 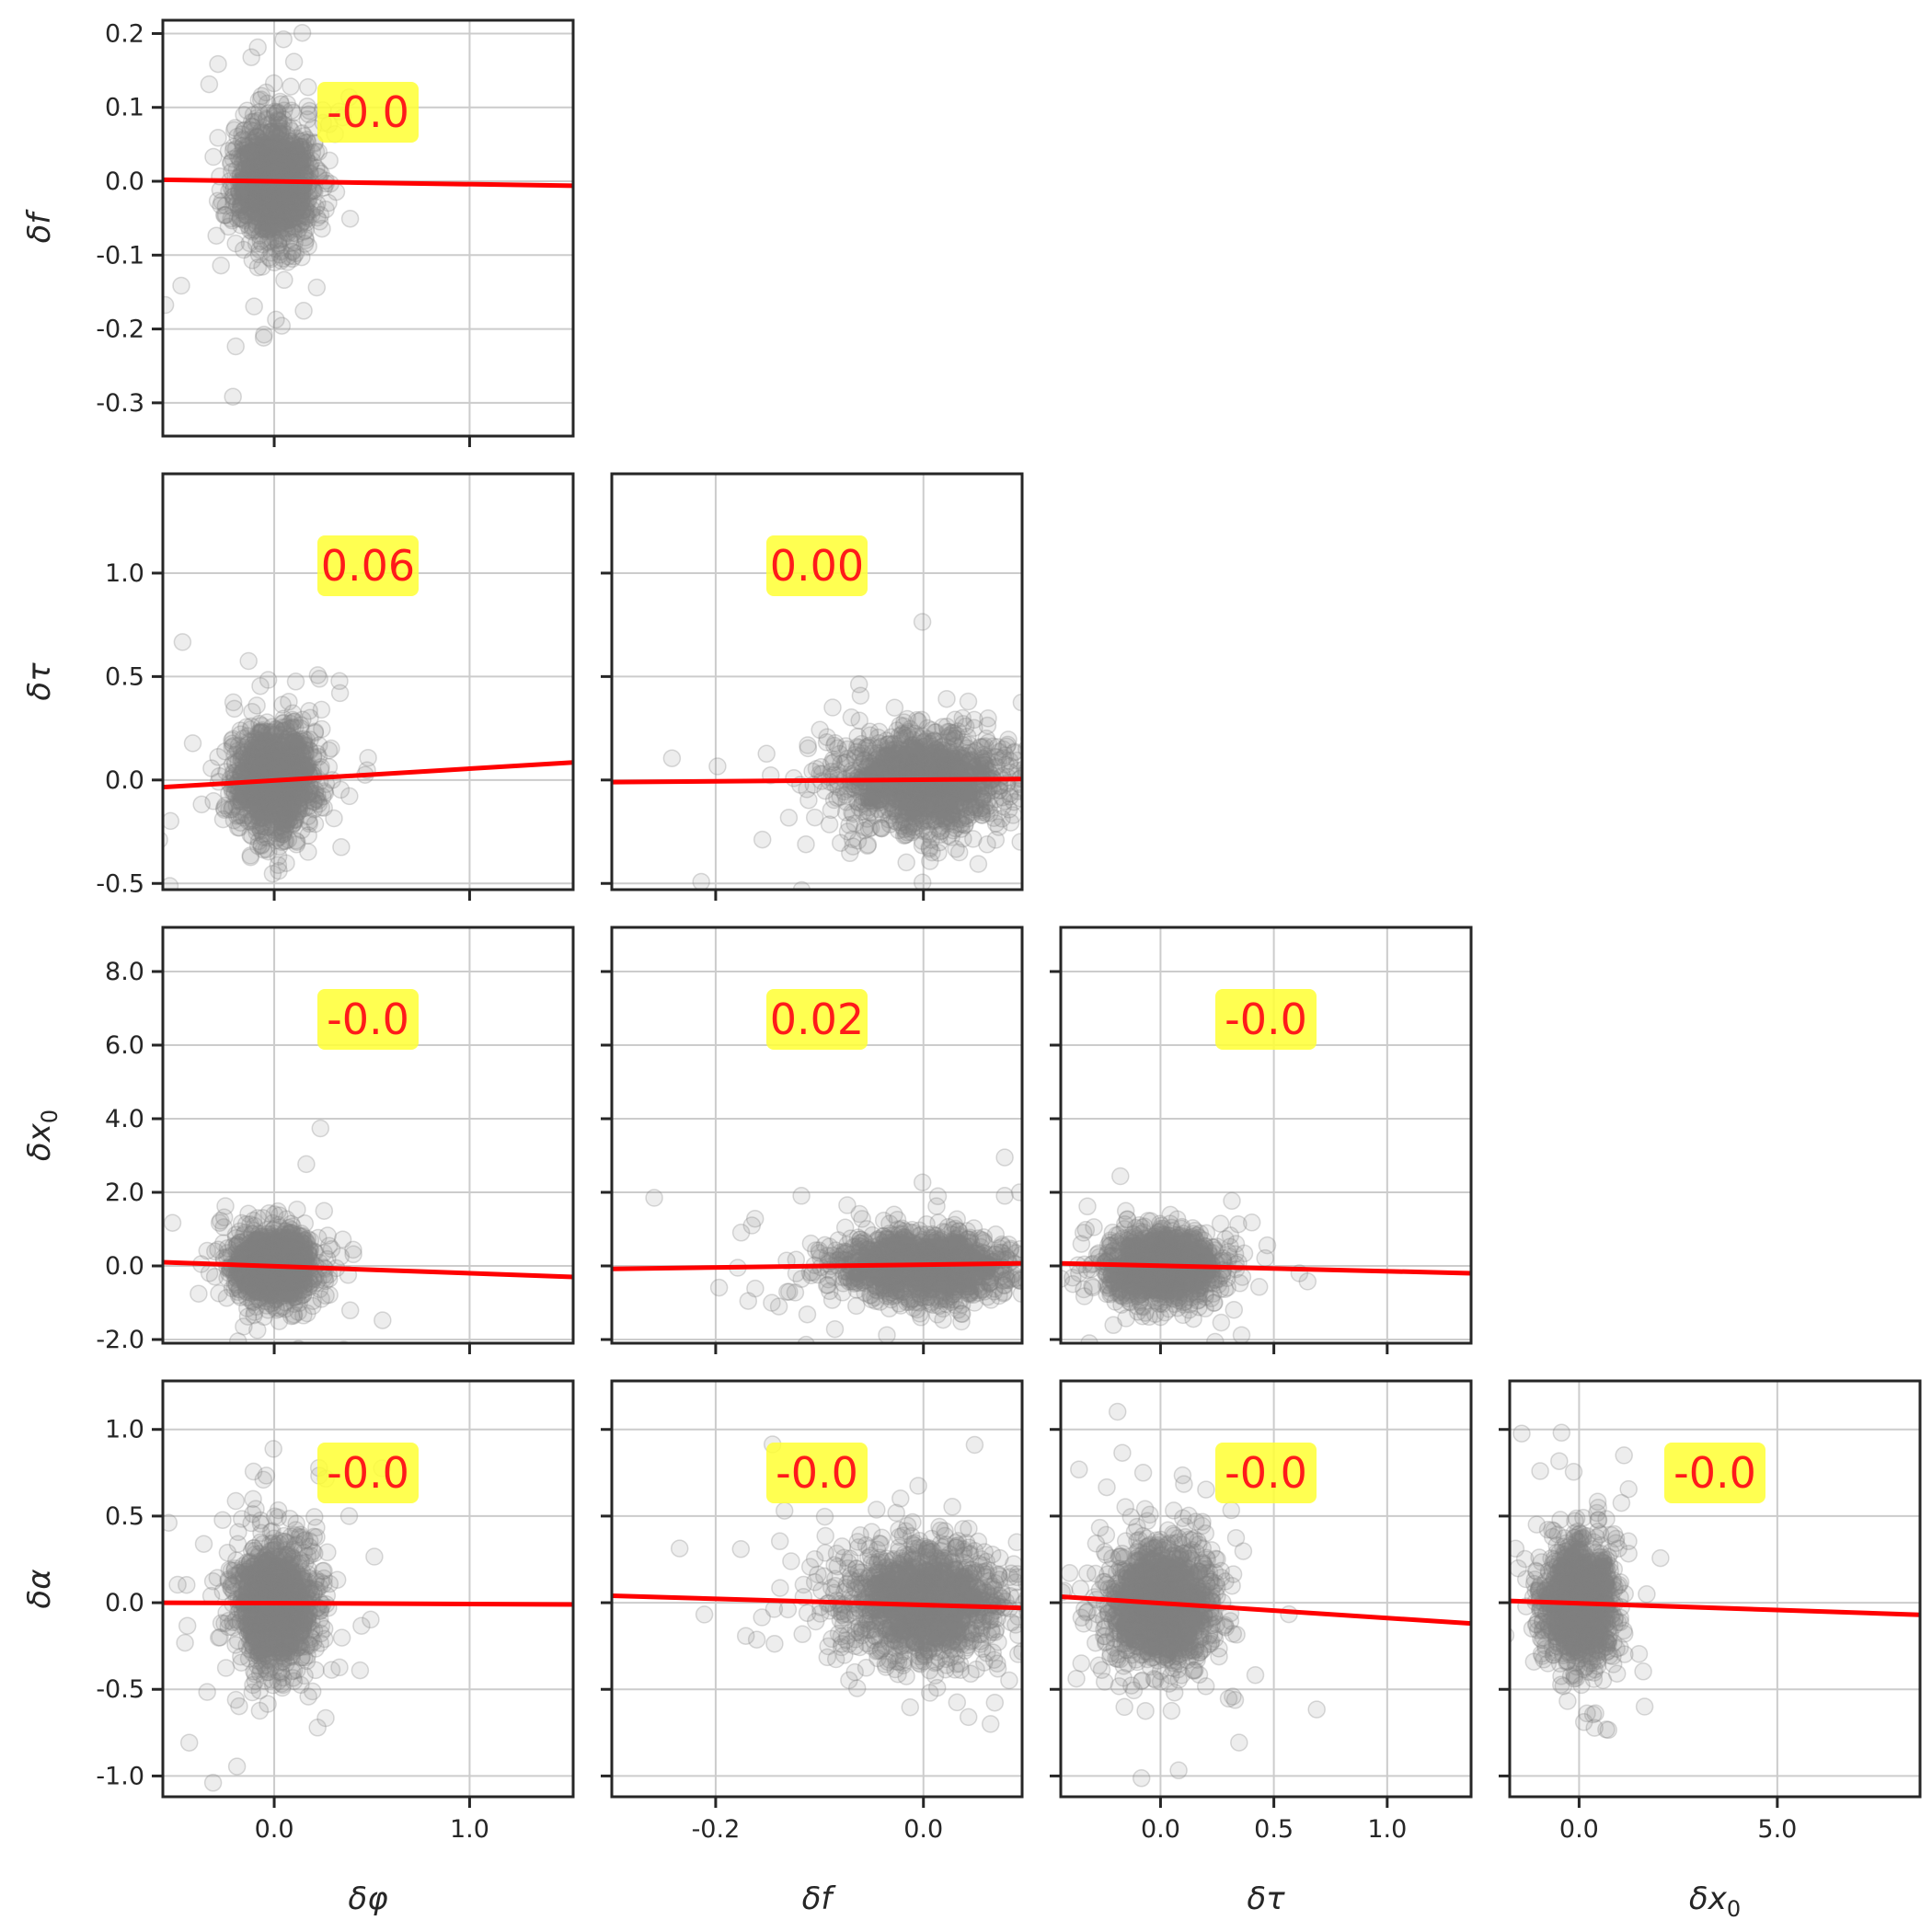 I want to click on y-tick-label: 1.0, so click(x=124, y=573).